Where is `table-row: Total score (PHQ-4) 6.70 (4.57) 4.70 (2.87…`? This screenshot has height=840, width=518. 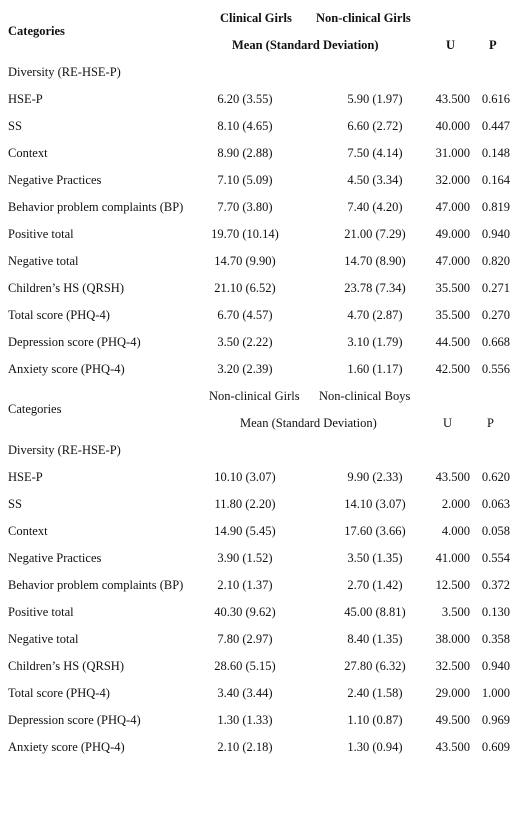
table-row: Total score (PHQ-4) 6.70 (4.57) 4.70 (2.87… is located at coordinates (259, 315).